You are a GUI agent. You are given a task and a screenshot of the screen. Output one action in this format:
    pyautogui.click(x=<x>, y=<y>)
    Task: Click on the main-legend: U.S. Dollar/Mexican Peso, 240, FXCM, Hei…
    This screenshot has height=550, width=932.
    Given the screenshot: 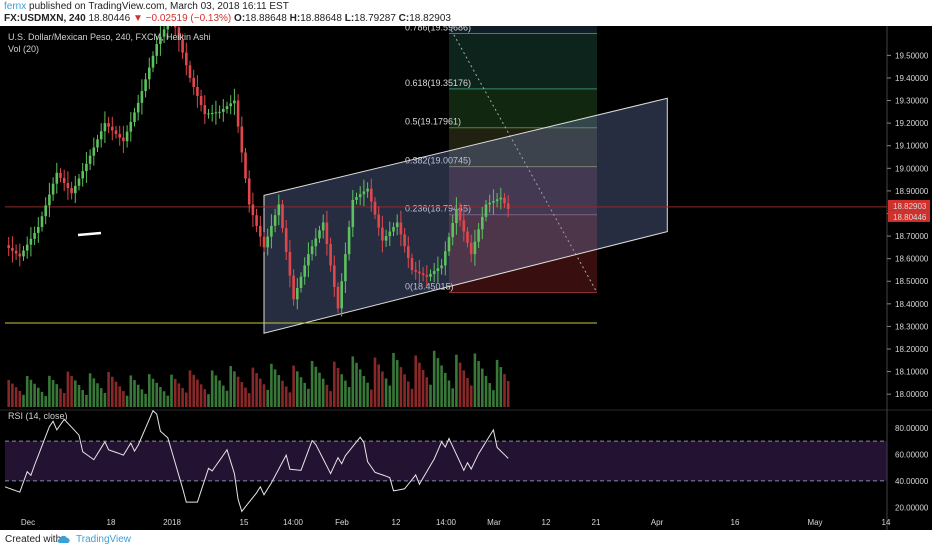 What is the action you would take?
    pyautogui.click(x=109, y=37)
    